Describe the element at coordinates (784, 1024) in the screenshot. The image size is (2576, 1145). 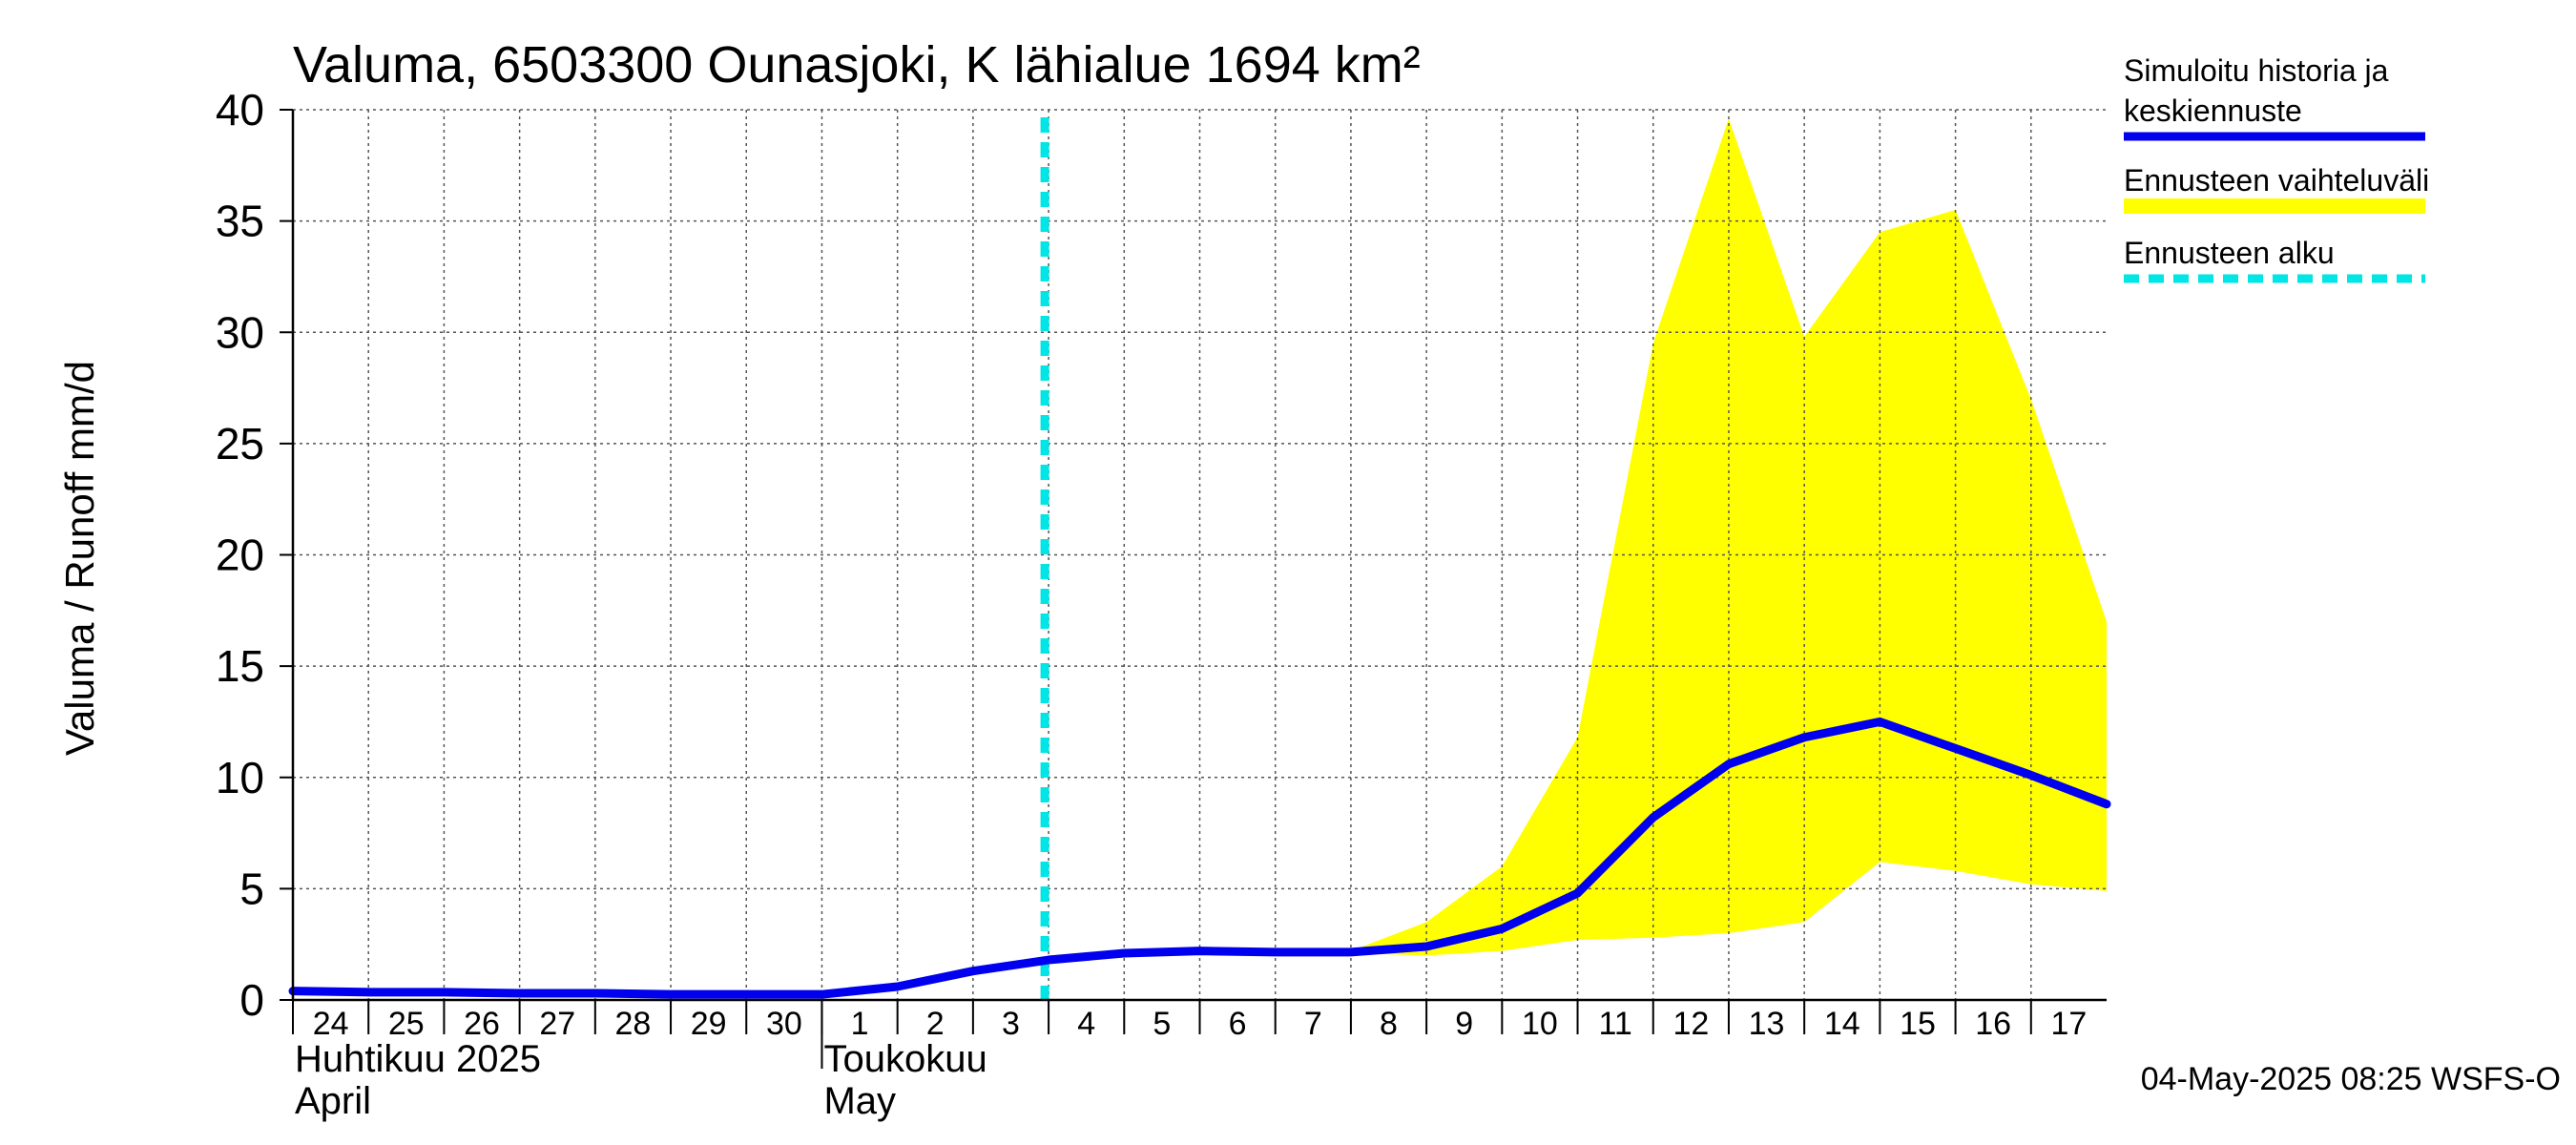
I see `x-tick-label: 30` at that location.